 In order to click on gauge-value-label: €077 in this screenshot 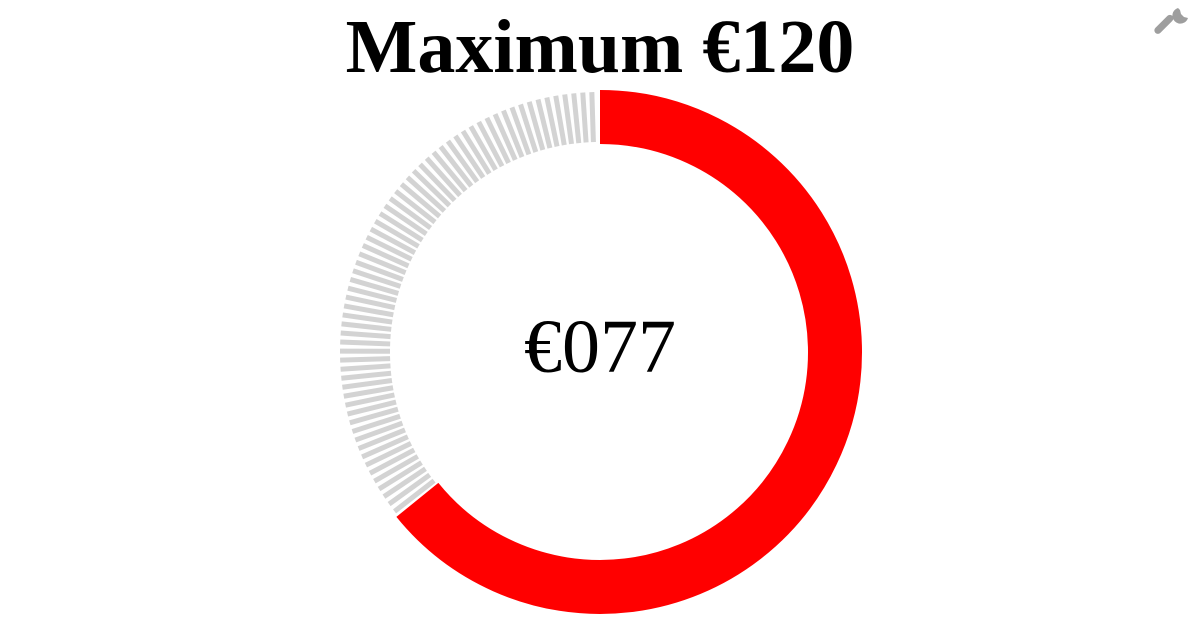, I will do `click(600, 347)`.